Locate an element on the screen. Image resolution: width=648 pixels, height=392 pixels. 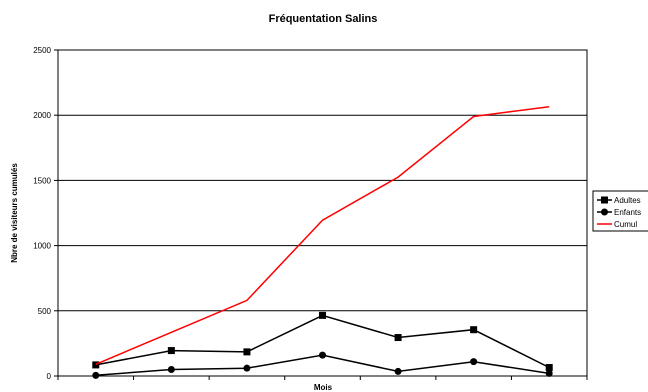
legend-item-adultes: Adultes is located at coordinates (619, 200).